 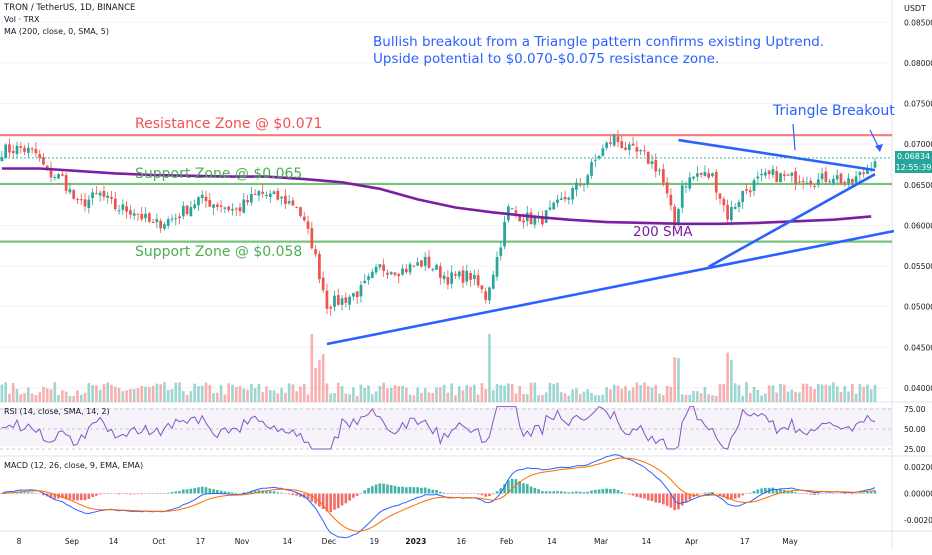 What do you see at coordinates (918, 467) in the screenshot?
I see `macd-tick-label: 0.00200` at bounding box center [918, 467].